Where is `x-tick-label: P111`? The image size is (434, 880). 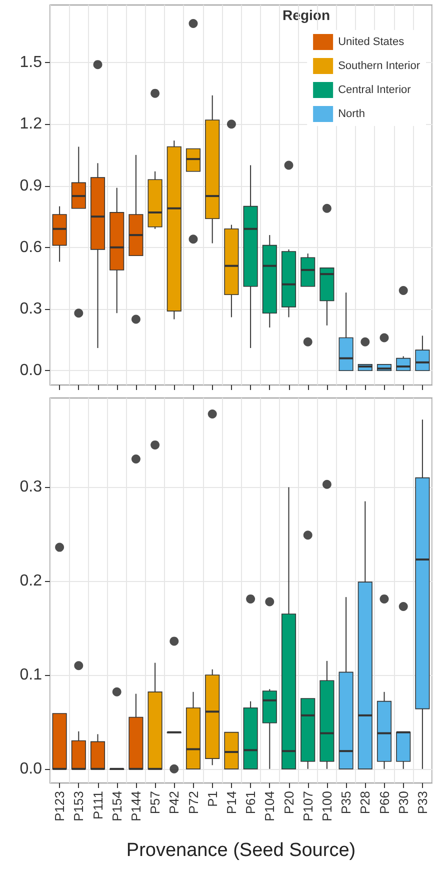 x-tick-label: P111 is located at coordinates (98, 805).